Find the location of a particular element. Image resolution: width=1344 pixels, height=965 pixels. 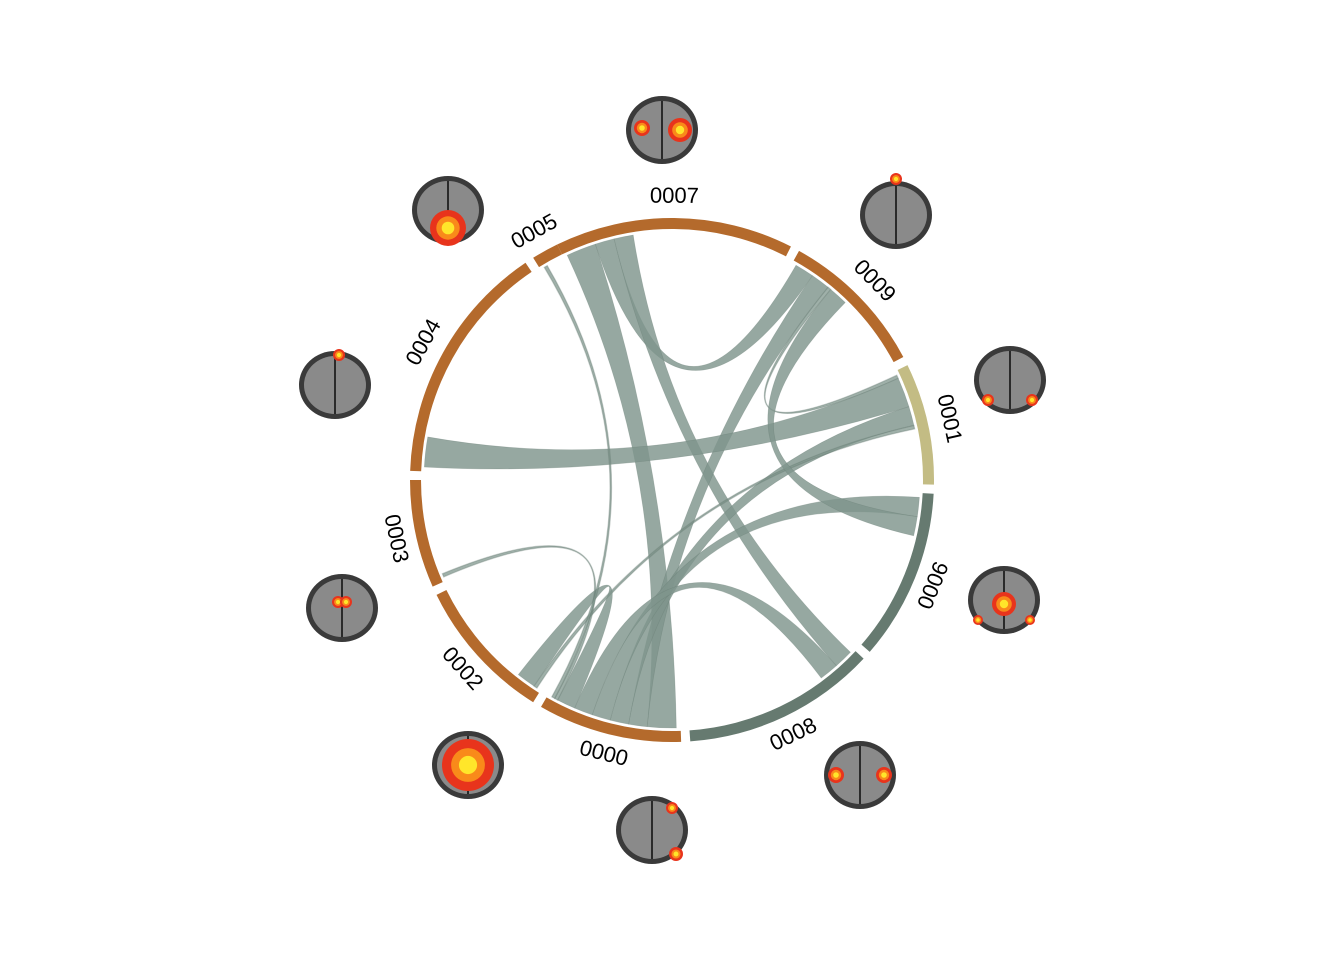

sector-label-0007: 0007 is located at coordinates (674, 195).